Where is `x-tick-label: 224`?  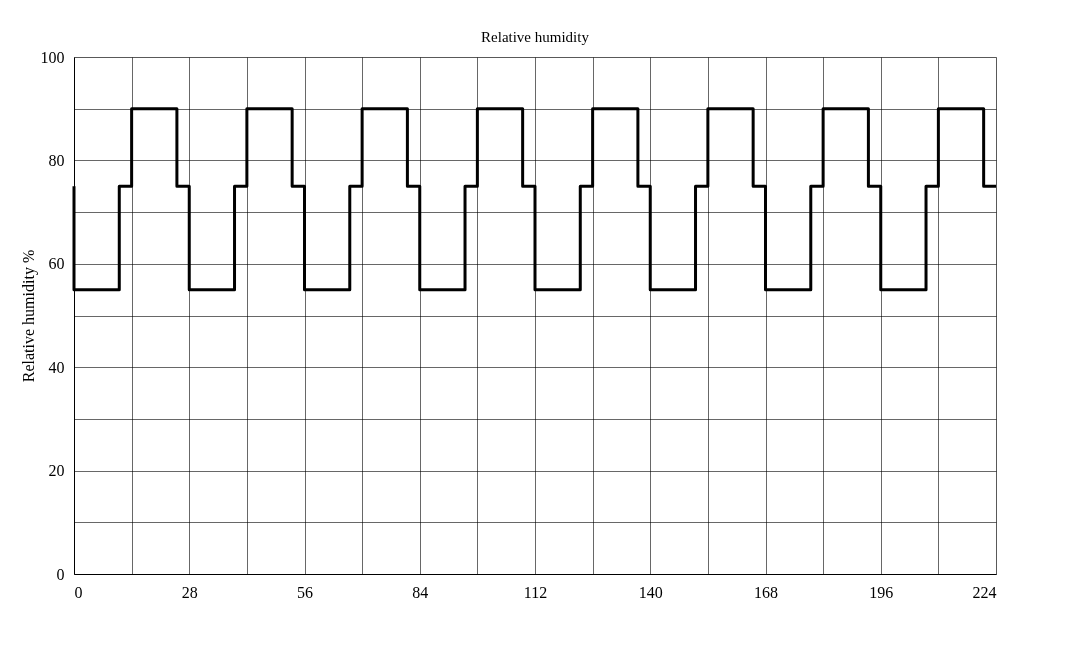 x-tick-label: 224 is located at coordinates (984, 592).